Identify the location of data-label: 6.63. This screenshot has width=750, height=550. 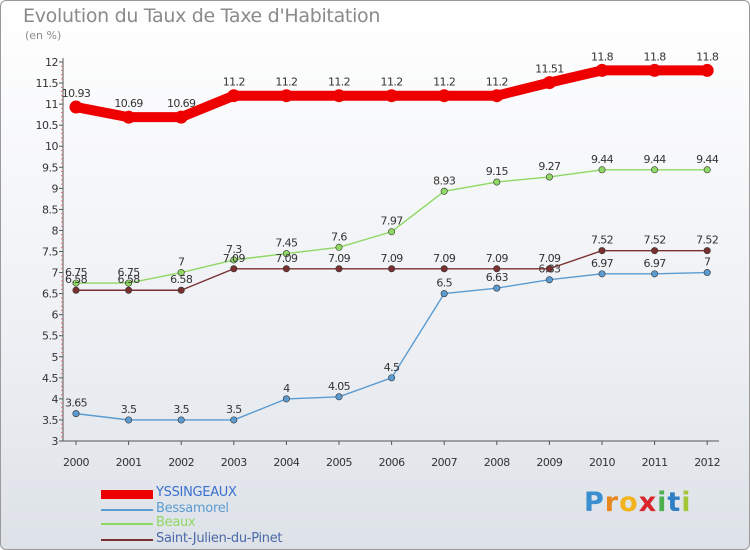
(497, 277).